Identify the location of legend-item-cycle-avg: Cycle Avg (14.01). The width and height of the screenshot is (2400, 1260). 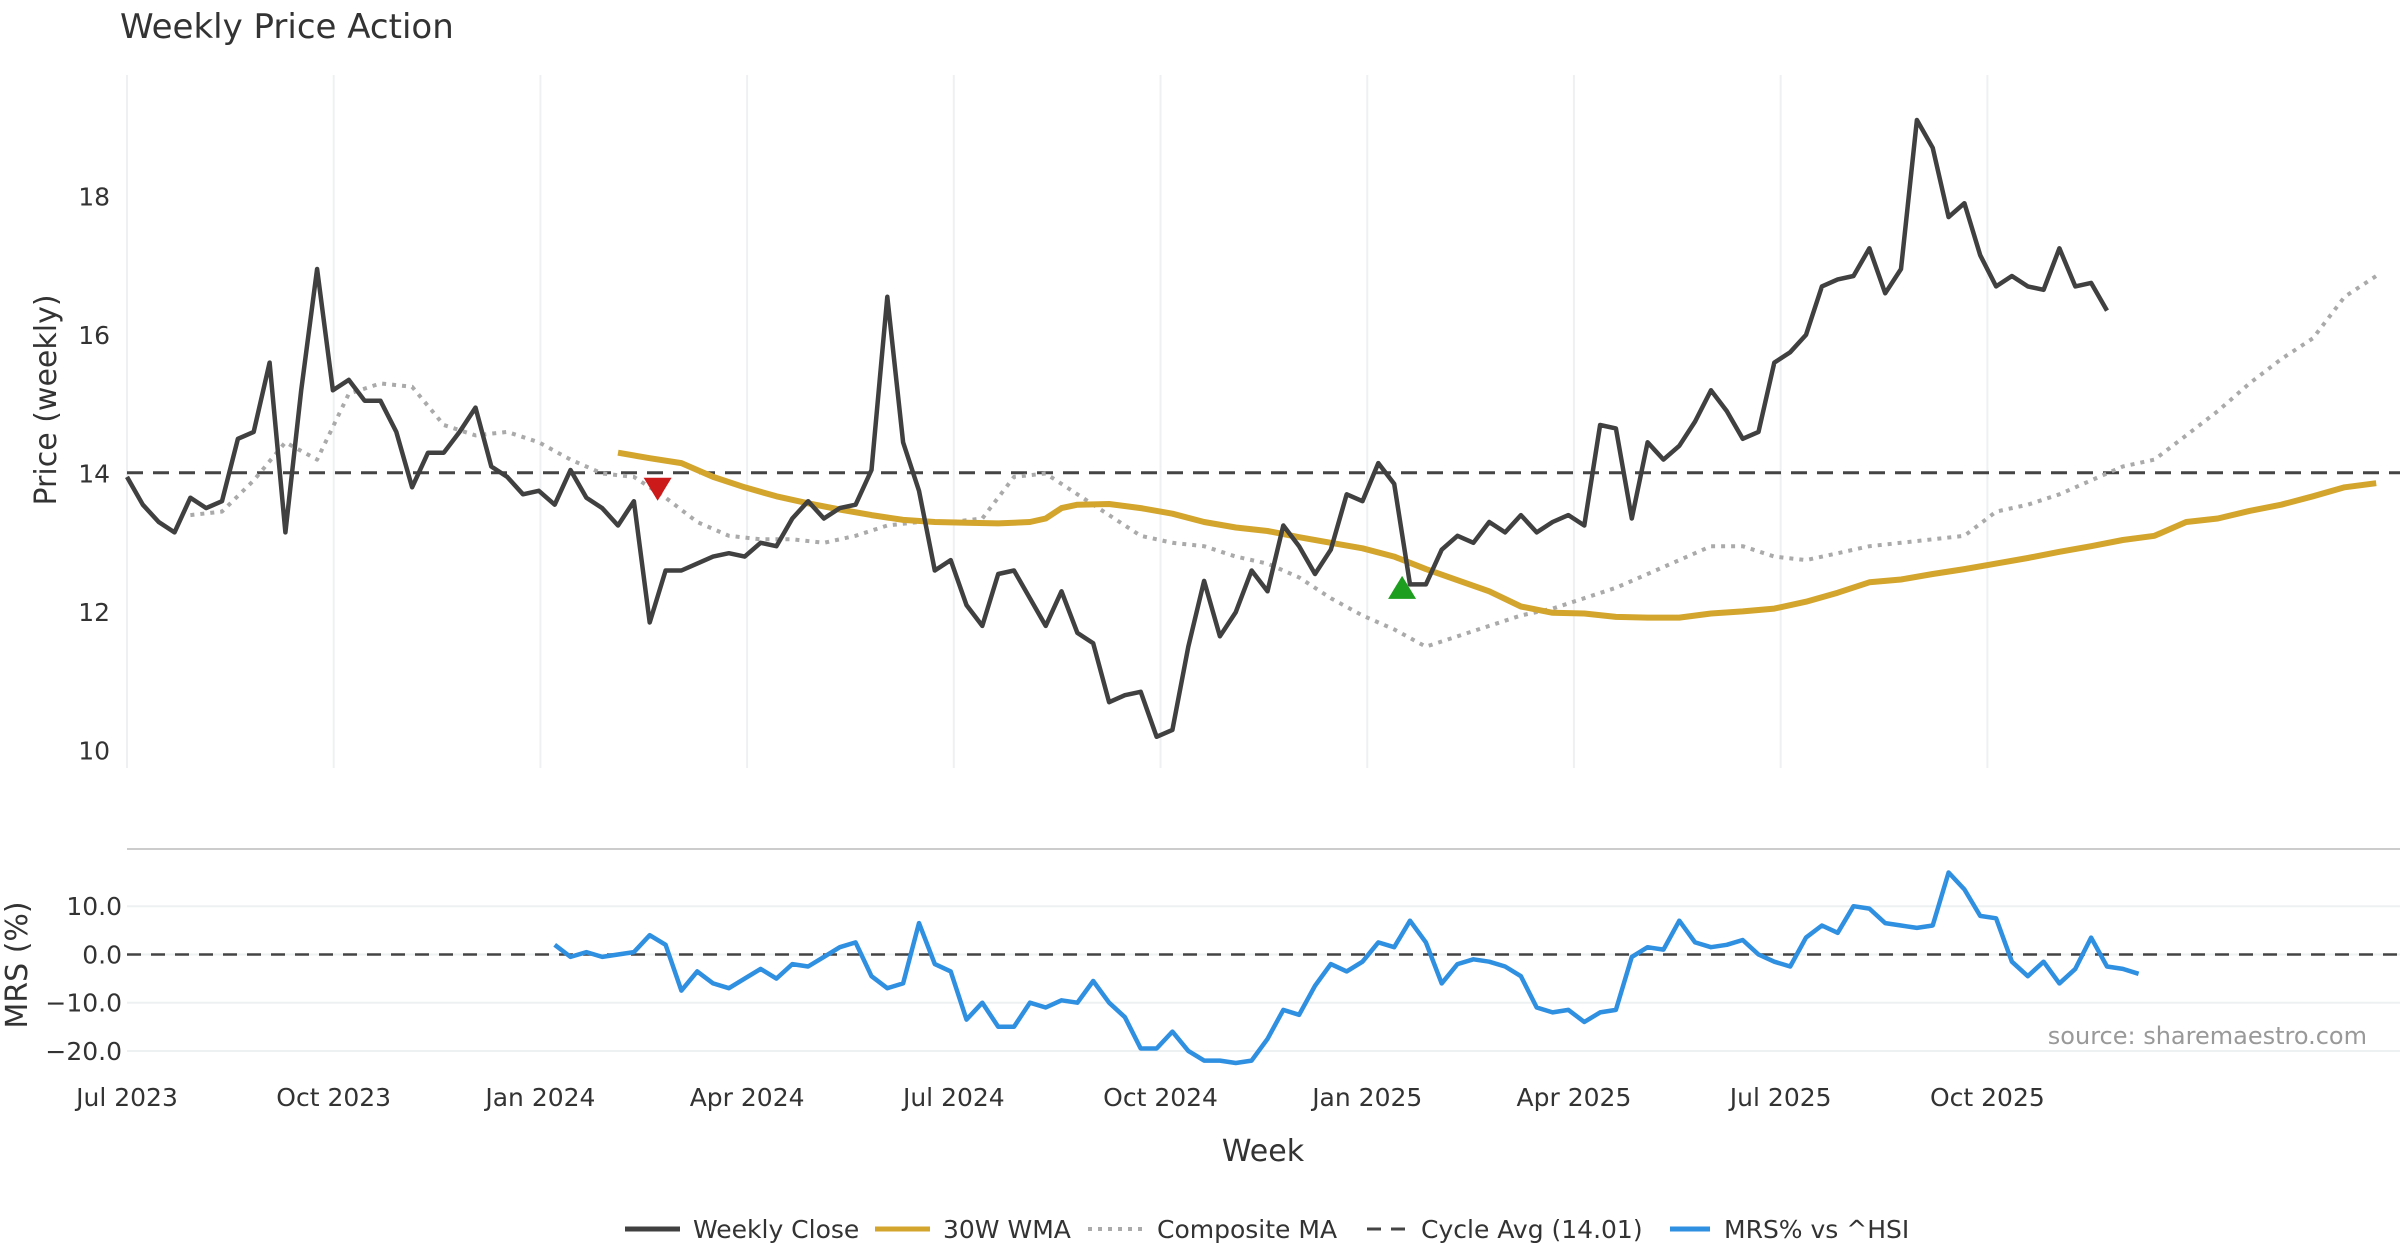
(1505, 1229).